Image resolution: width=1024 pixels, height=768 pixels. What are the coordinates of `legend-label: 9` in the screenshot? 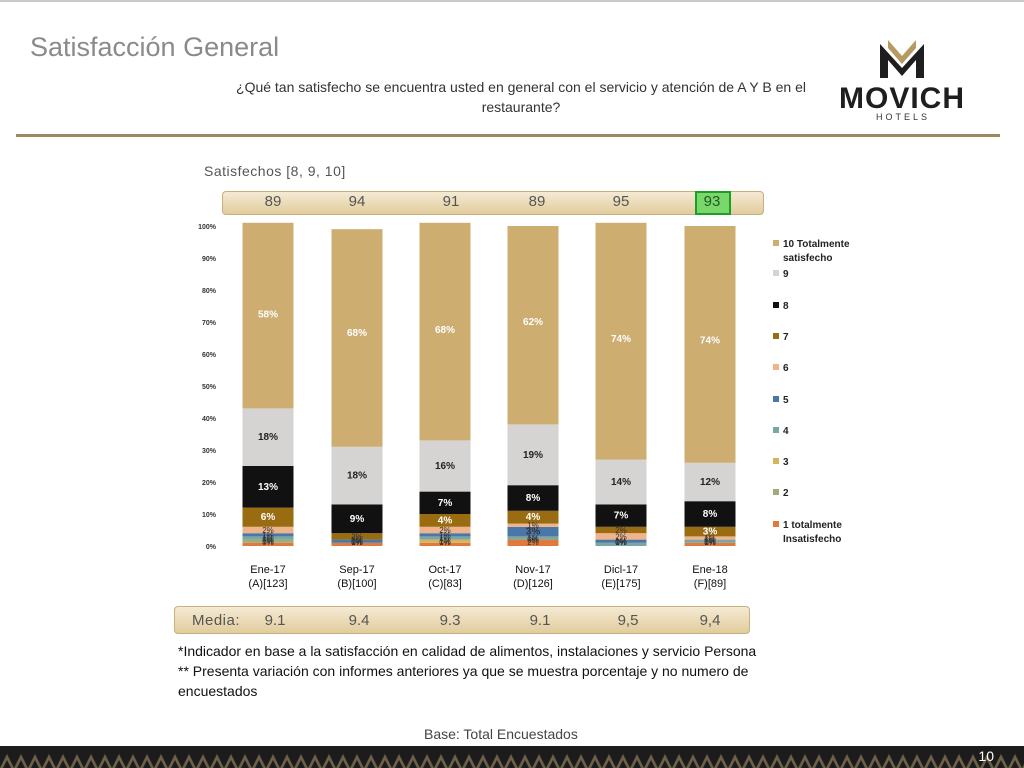 It's located at (786, 274).